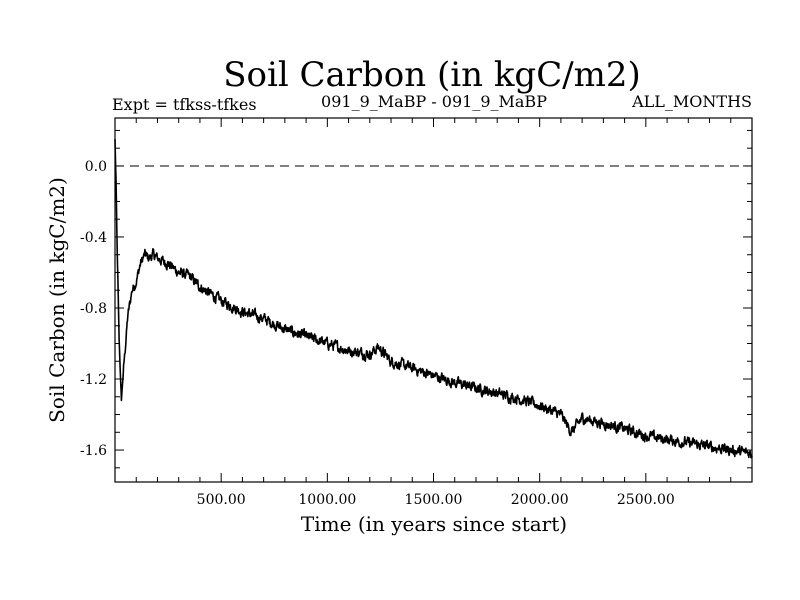  I want to click on subtitle-left: Expt = tfkss-tfkes, so click(184, 104).